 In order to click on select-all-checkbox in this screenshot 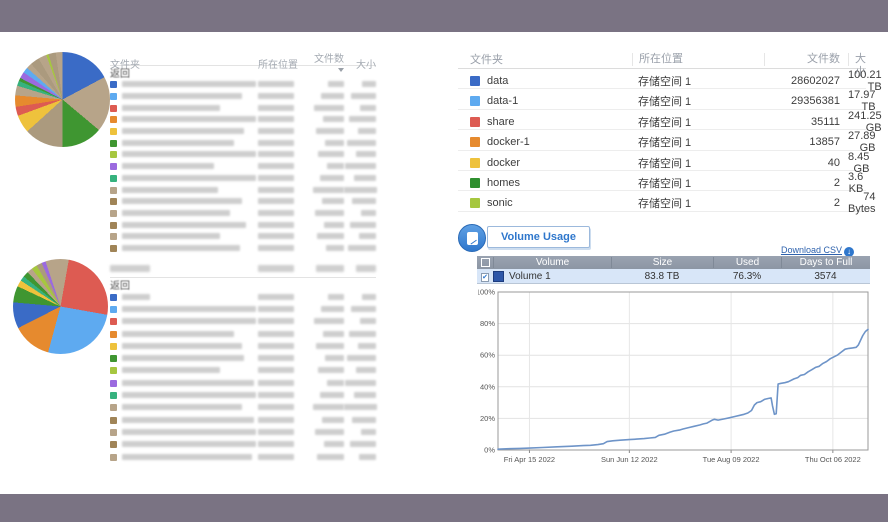, I will do `click(485, 262)`.